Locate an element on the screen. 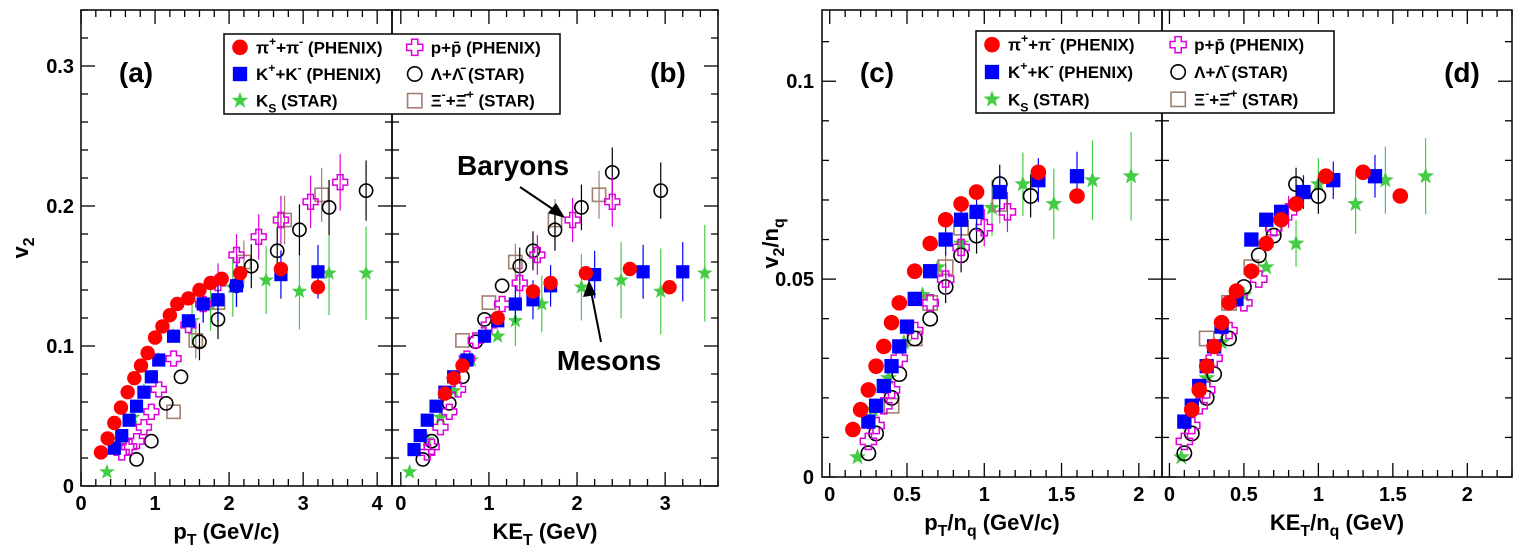  y-tick-label: 0.05 is located at coordinates (794, 280).